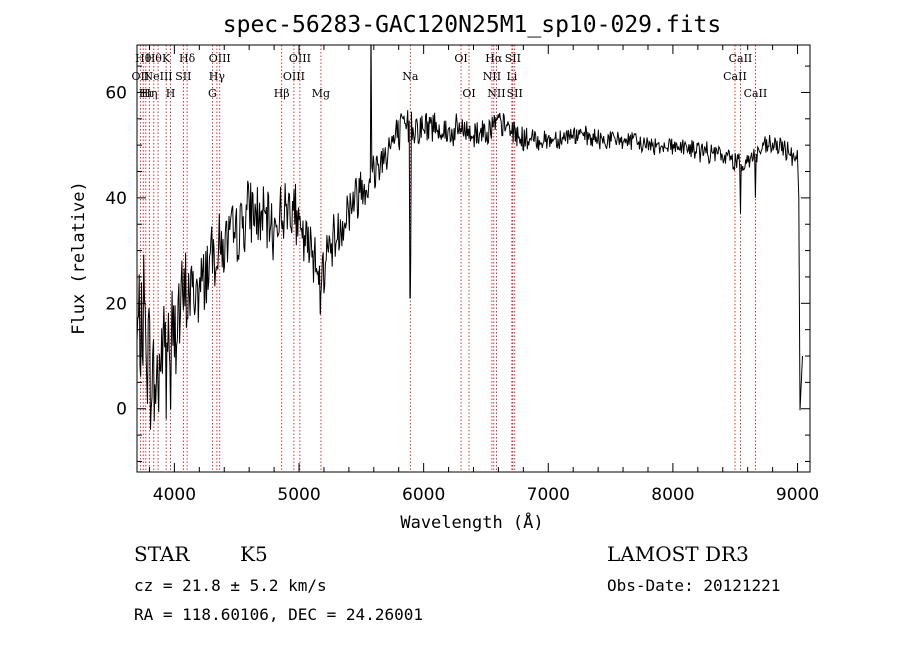 The image size is (900, 649). Describe the element at coordinates (116, 199) in the screenshot. I see `y-tick-label: 40` at that location.